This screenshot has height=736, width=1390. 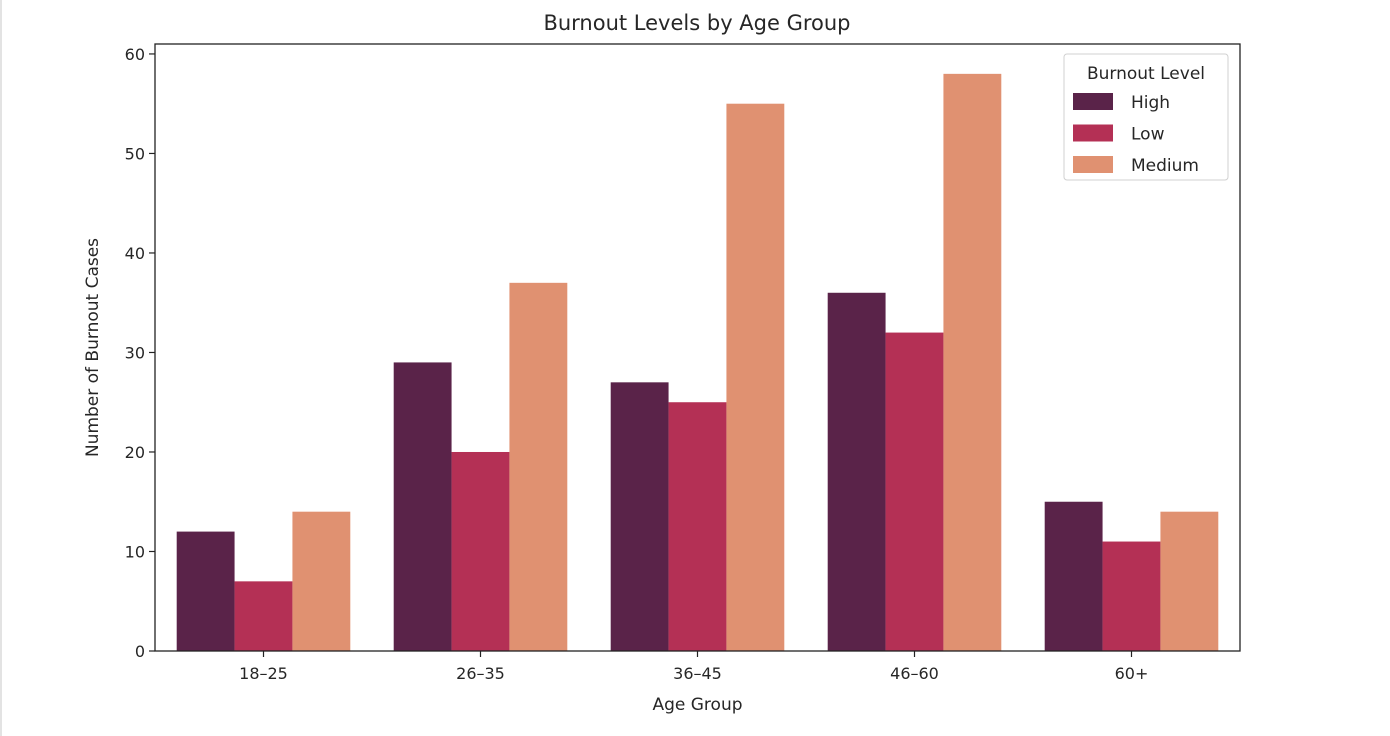 What do you see at coordinates (135, 253) in the screenshot?
I see `y-tick-label: 40` at bounding box center [135, 253].